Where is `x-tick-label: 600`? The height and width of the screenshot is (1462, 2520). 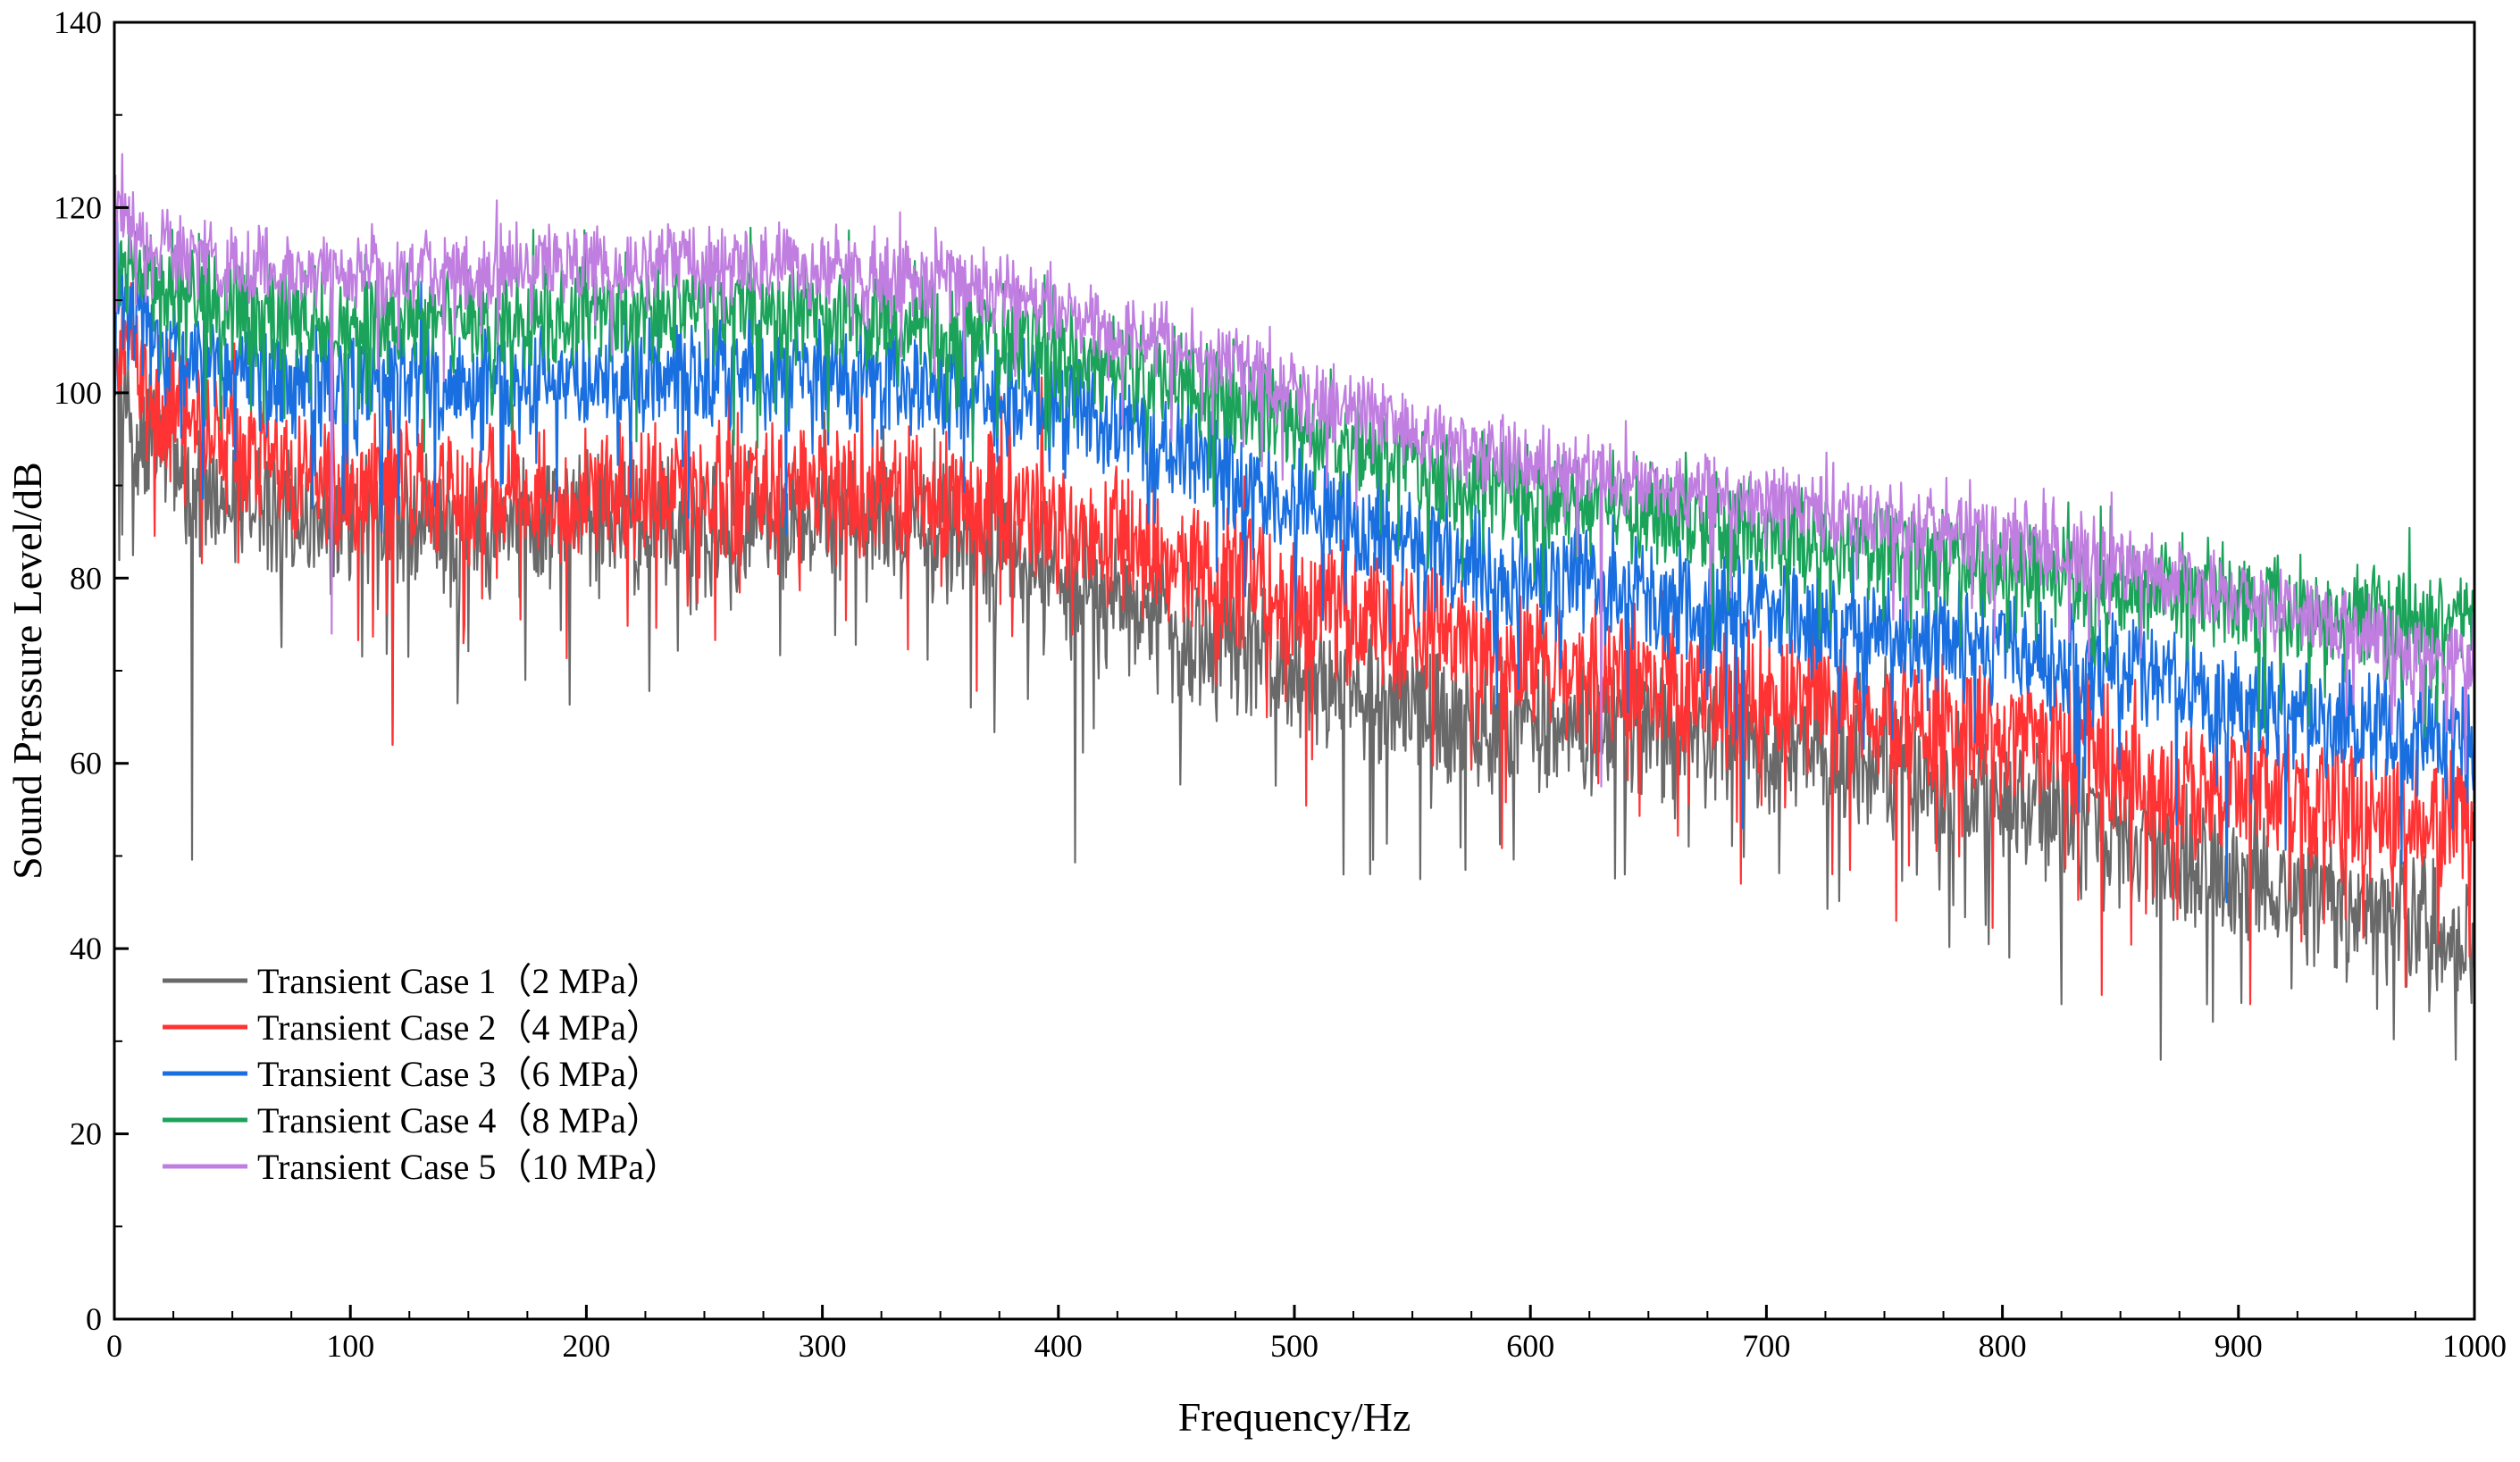
x-tick-label: 600 is located at coordinates (1530, 1346).